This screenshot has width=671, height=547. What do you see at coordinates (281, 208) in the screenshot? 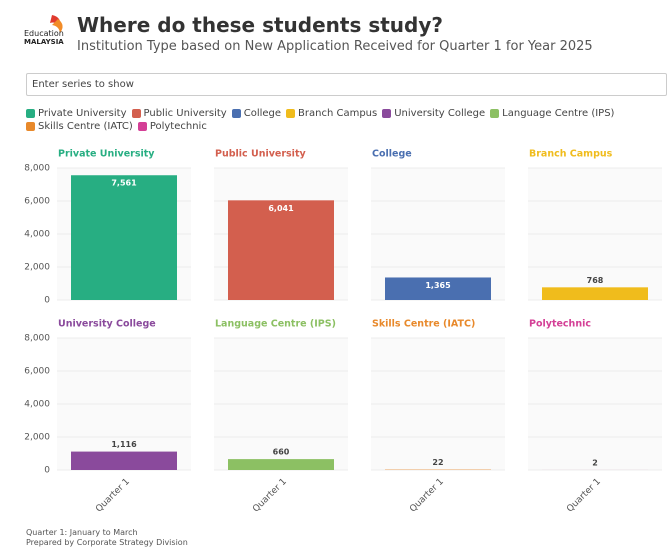
I see `value-label: 6,041` at bounding box center [281, 208].